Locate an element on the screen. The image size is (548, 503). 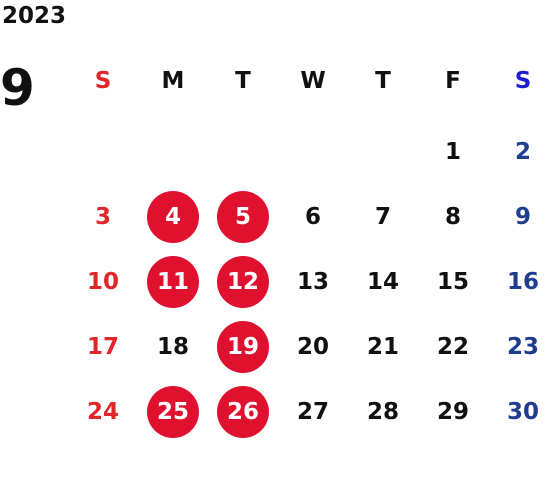
day-cell: 5 is located at coordinates (243, 216).